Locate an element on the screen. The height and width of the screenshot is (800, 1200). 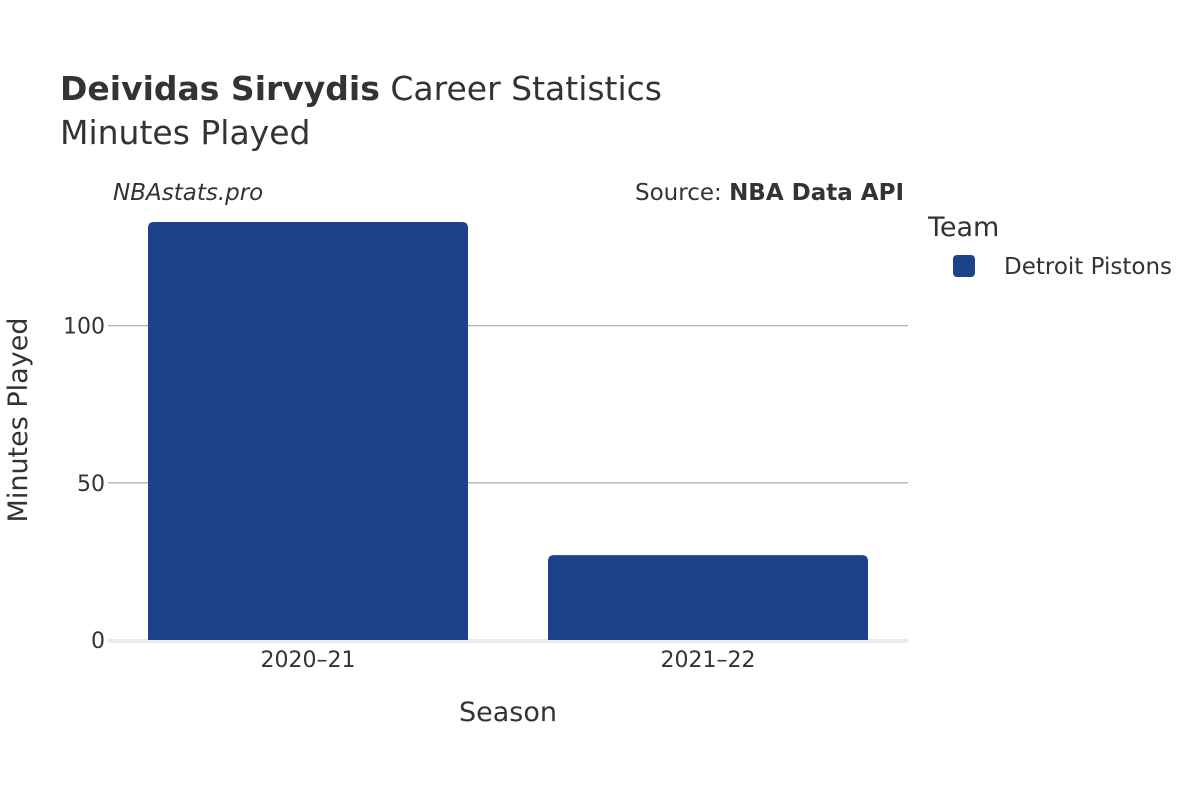
legend: Detroit Pistons is located at coordinates (1062, 267).